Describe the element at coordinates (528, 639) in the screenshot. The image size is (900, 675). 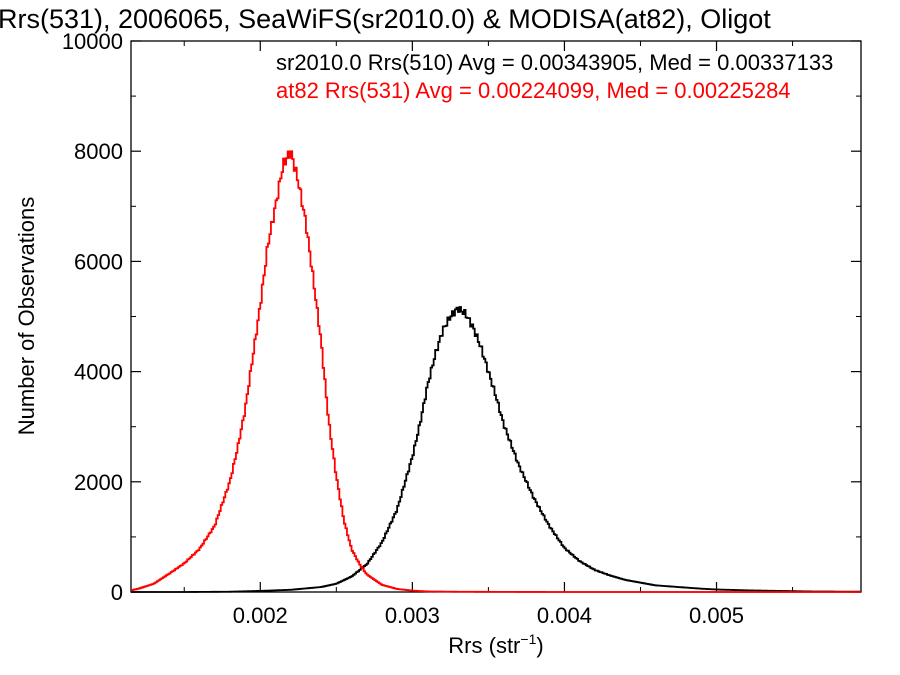
I see `x-axis-label-superscript: −1` at that location.